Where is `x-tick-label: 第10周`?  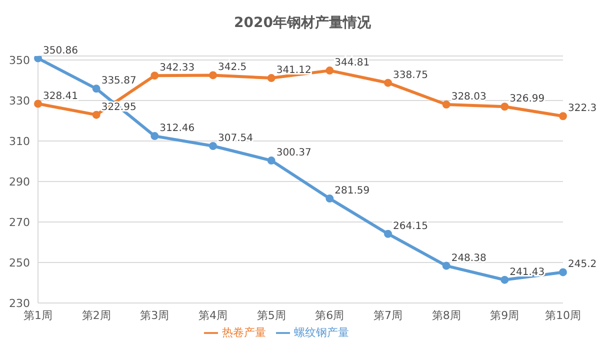
x-tick-label: 第10周 is located at coordinates (563, 315).